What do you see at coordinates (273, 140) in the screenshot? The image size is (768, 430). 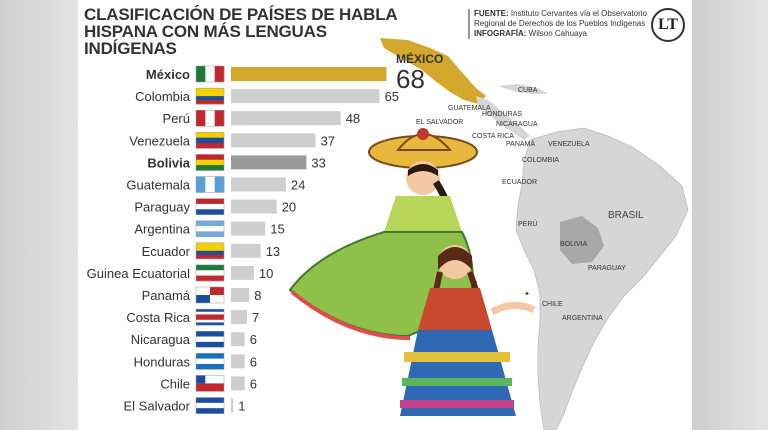 I see `bar-venezuela` at bounding box center [273, 140].